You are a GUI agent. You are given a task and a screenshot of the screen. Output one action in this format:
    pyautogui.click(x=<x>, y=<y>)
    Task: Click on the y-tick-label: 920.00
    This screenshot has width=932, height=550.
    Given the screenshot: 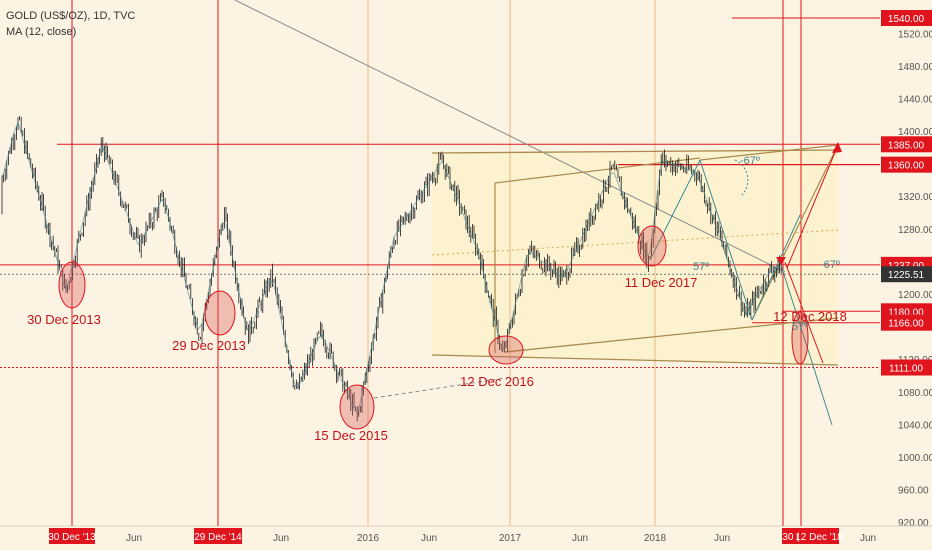 What is the action you would take?
    pyautogui.click(x=913, y=523)
    